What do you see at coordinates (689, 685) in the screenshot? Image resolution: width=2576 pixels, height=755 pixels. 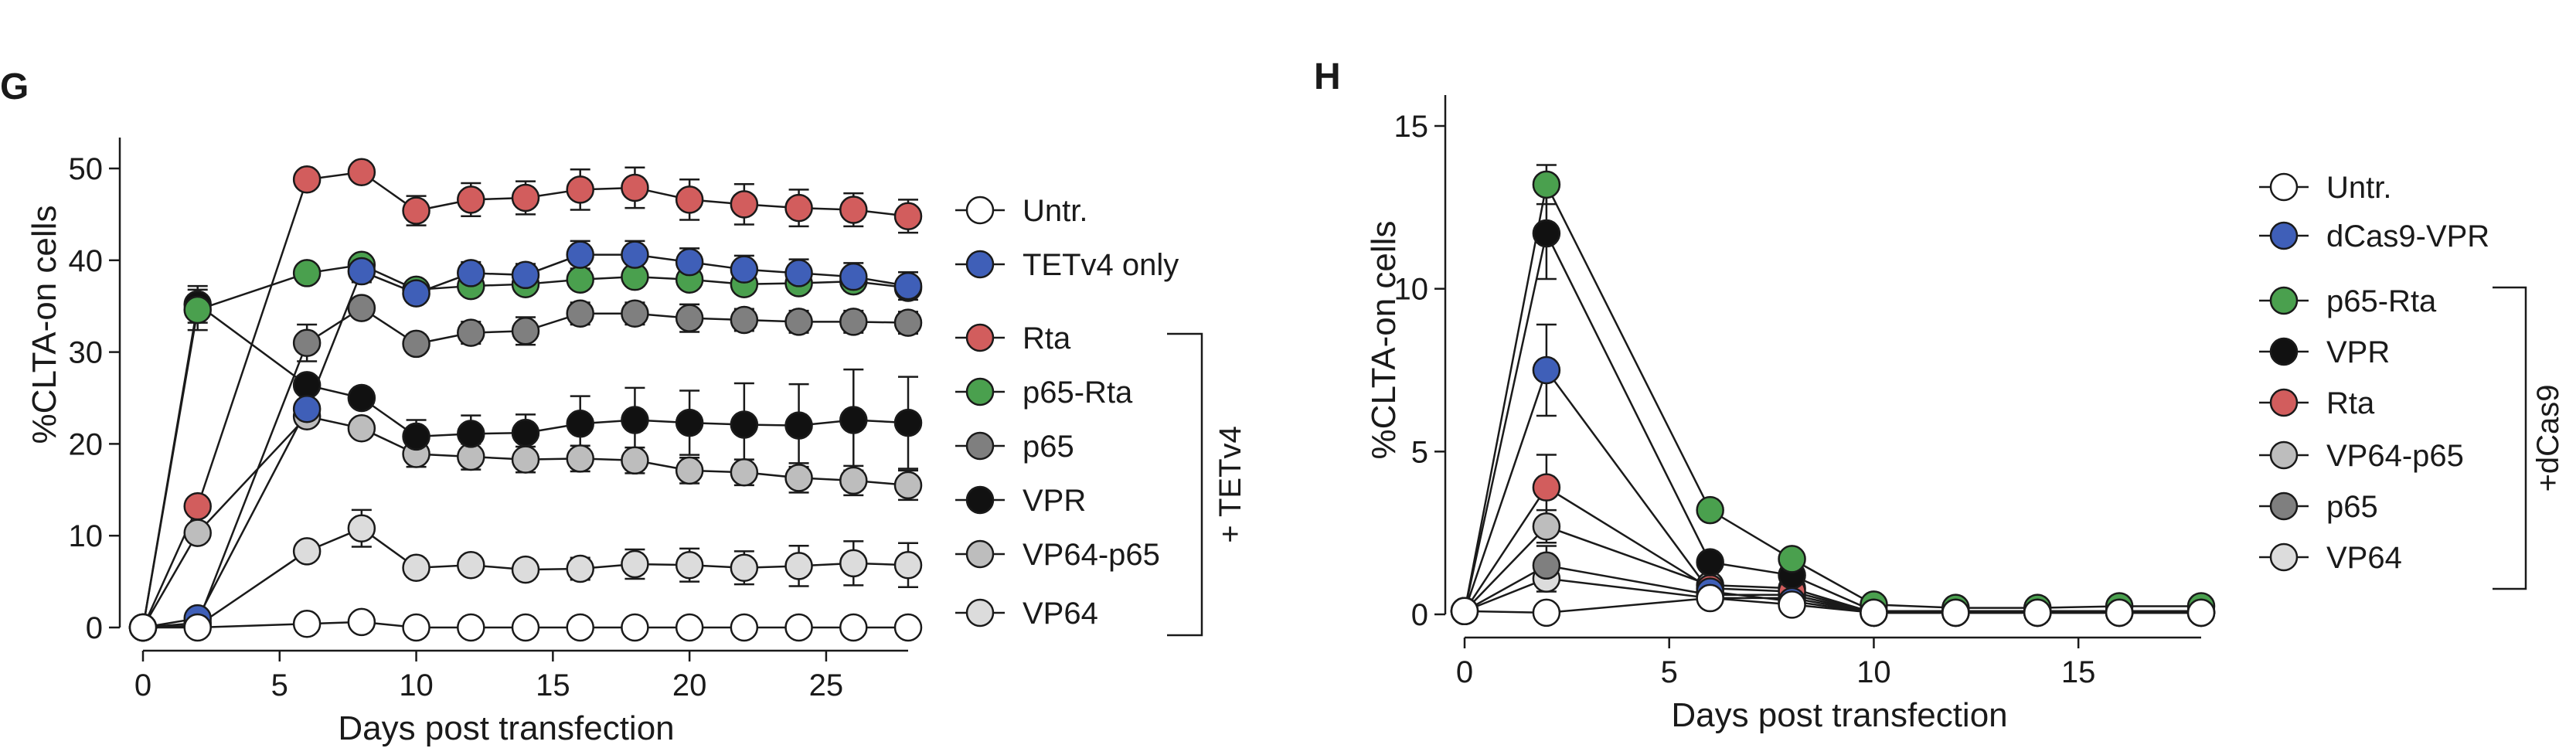 I see `x-tick-label: 20` at bounding box center [689, 685].